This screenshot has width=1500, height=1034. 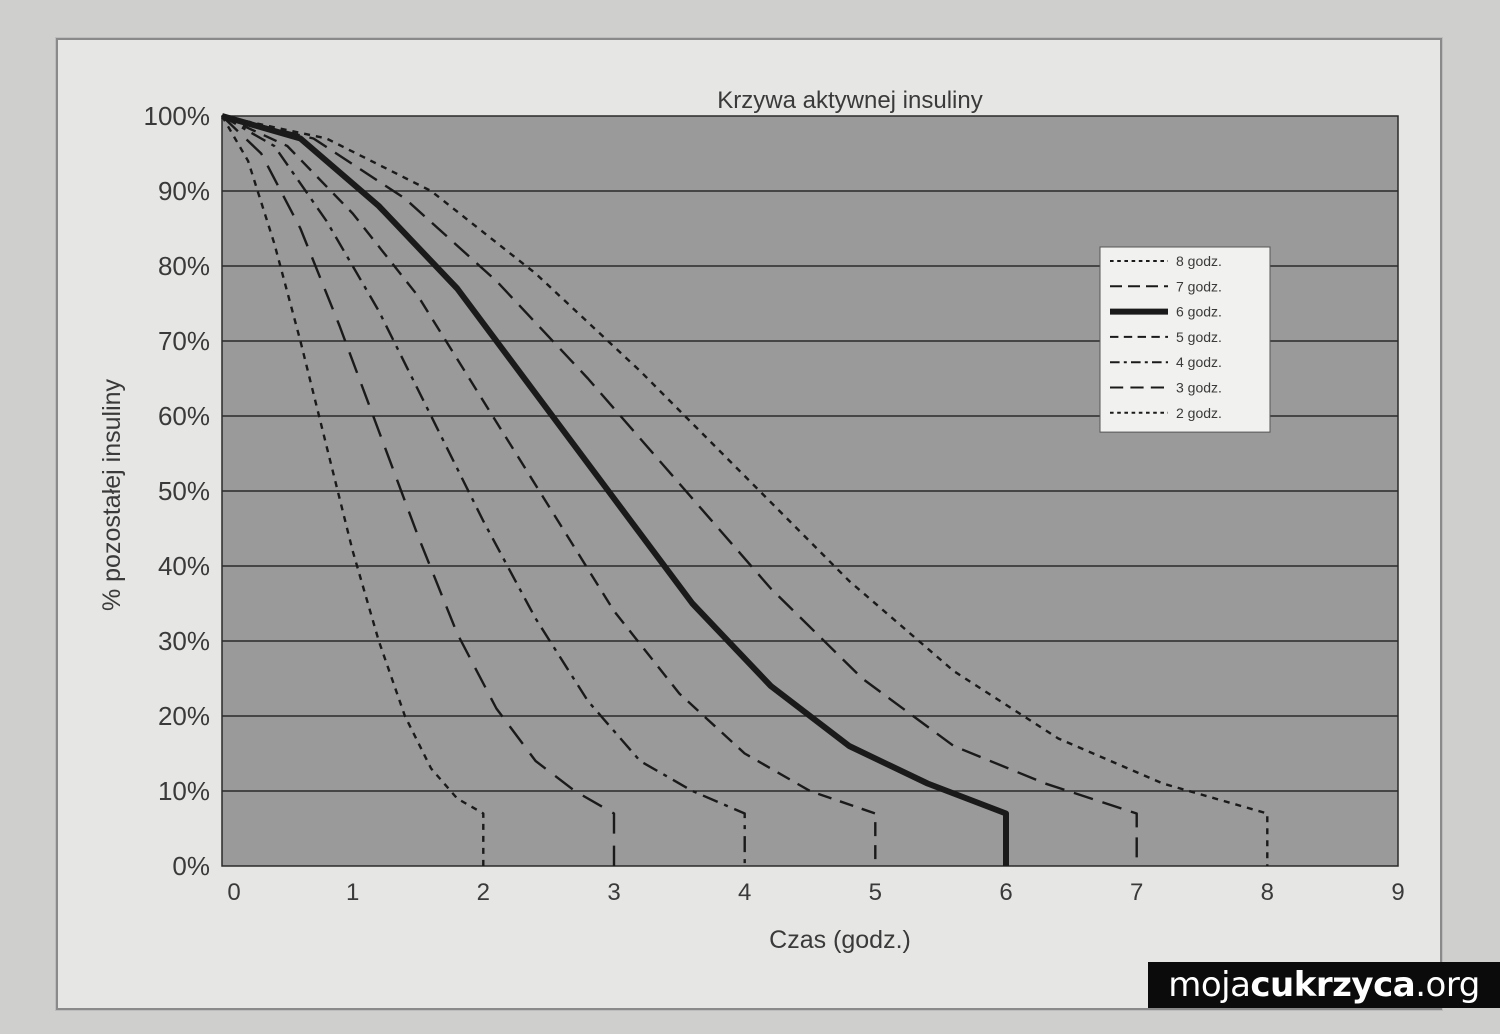 What do you see at coordinates (184, 791) in the screenshot?
I see `y-tick-label: 10%` at bounding box center [184, 791].